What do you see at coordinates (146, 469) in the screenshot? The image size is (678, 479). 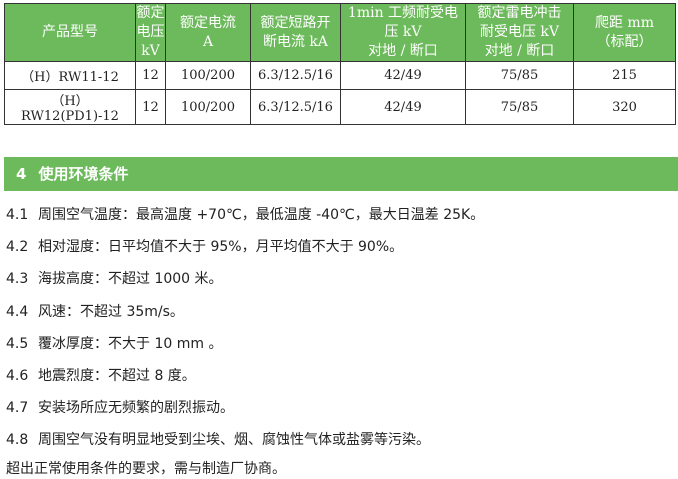 I see `note: 超出正常使用条件的要求，需与制造厂协商。` at bounding box center [146, 469].